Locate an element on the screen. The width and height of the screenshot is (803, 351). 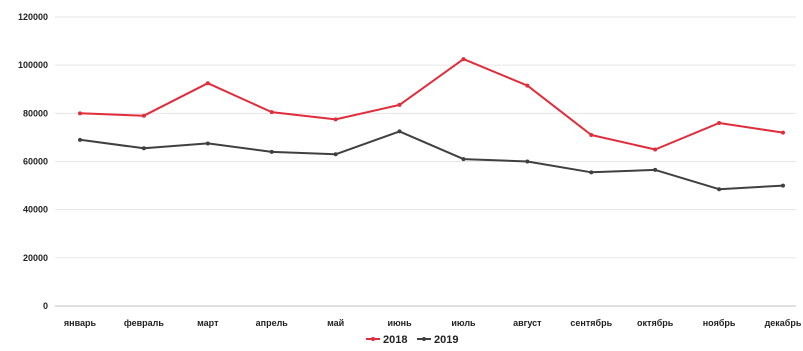
y-tick-label: 0 is located at coordinates (45, 306).